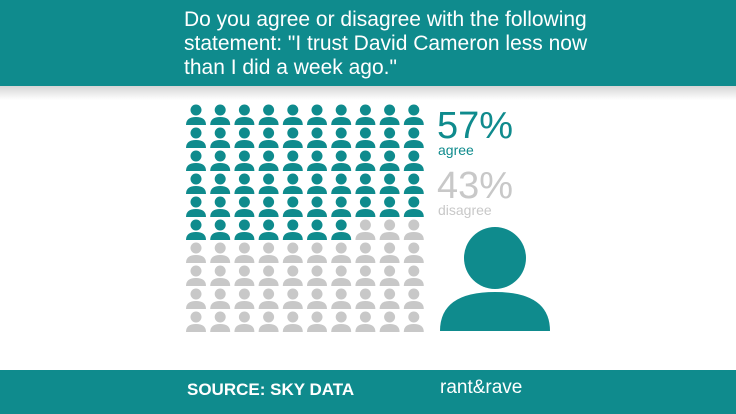  Describe the element at coordinates (475, 126) in the screenshot. I see `value-label: 57%` at that location.